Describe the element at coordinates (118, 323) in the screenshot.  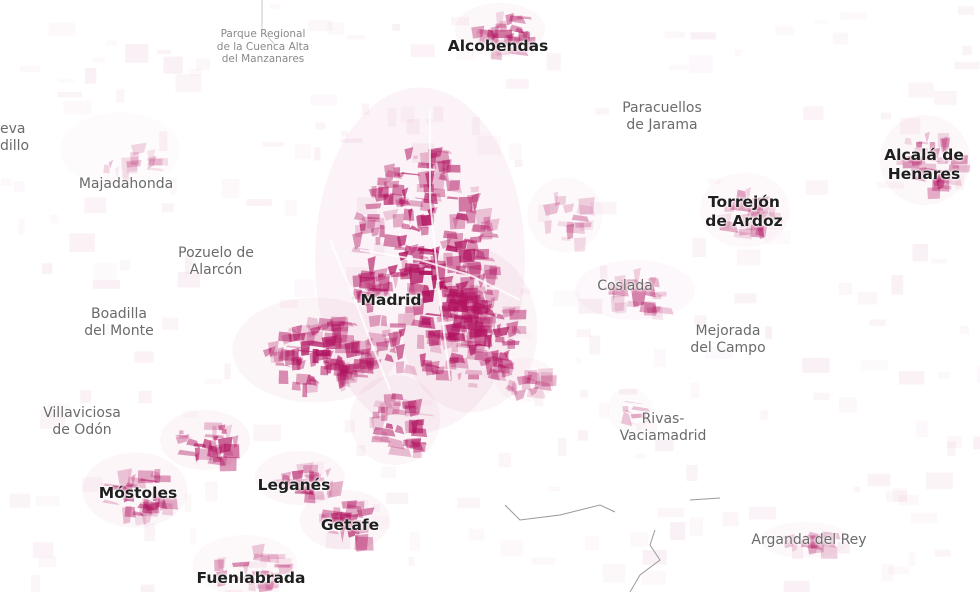
I see `label-boadilla-del-monte: Boadilla del Monte` at that location.